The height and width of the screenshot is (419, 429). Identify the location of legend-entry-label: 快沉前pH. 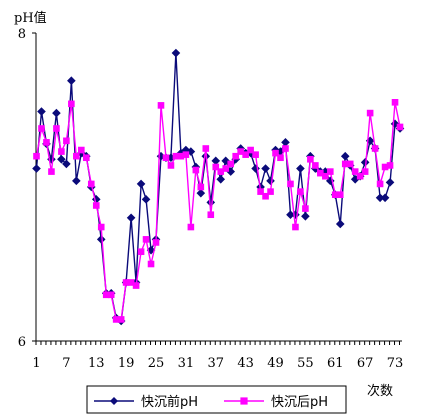
(169, 402).